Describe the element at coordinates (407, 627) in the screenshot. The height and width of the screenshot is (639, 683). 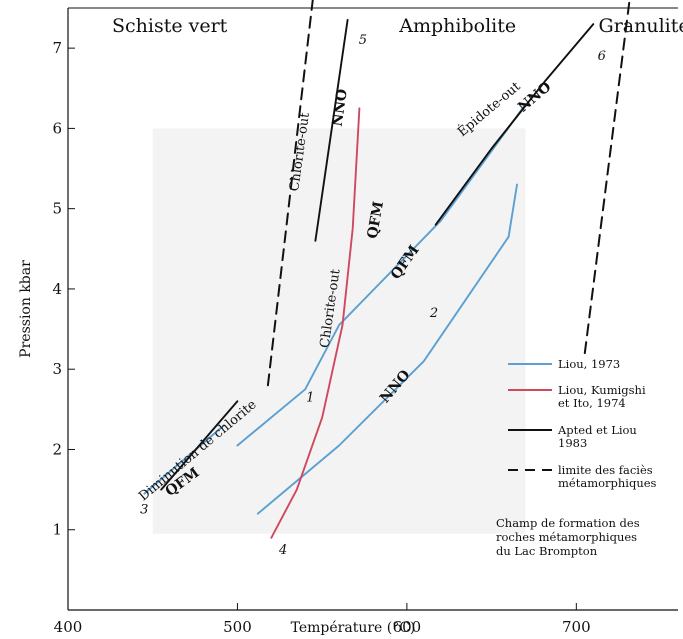
I see `x-tick-label: 600` at that location.